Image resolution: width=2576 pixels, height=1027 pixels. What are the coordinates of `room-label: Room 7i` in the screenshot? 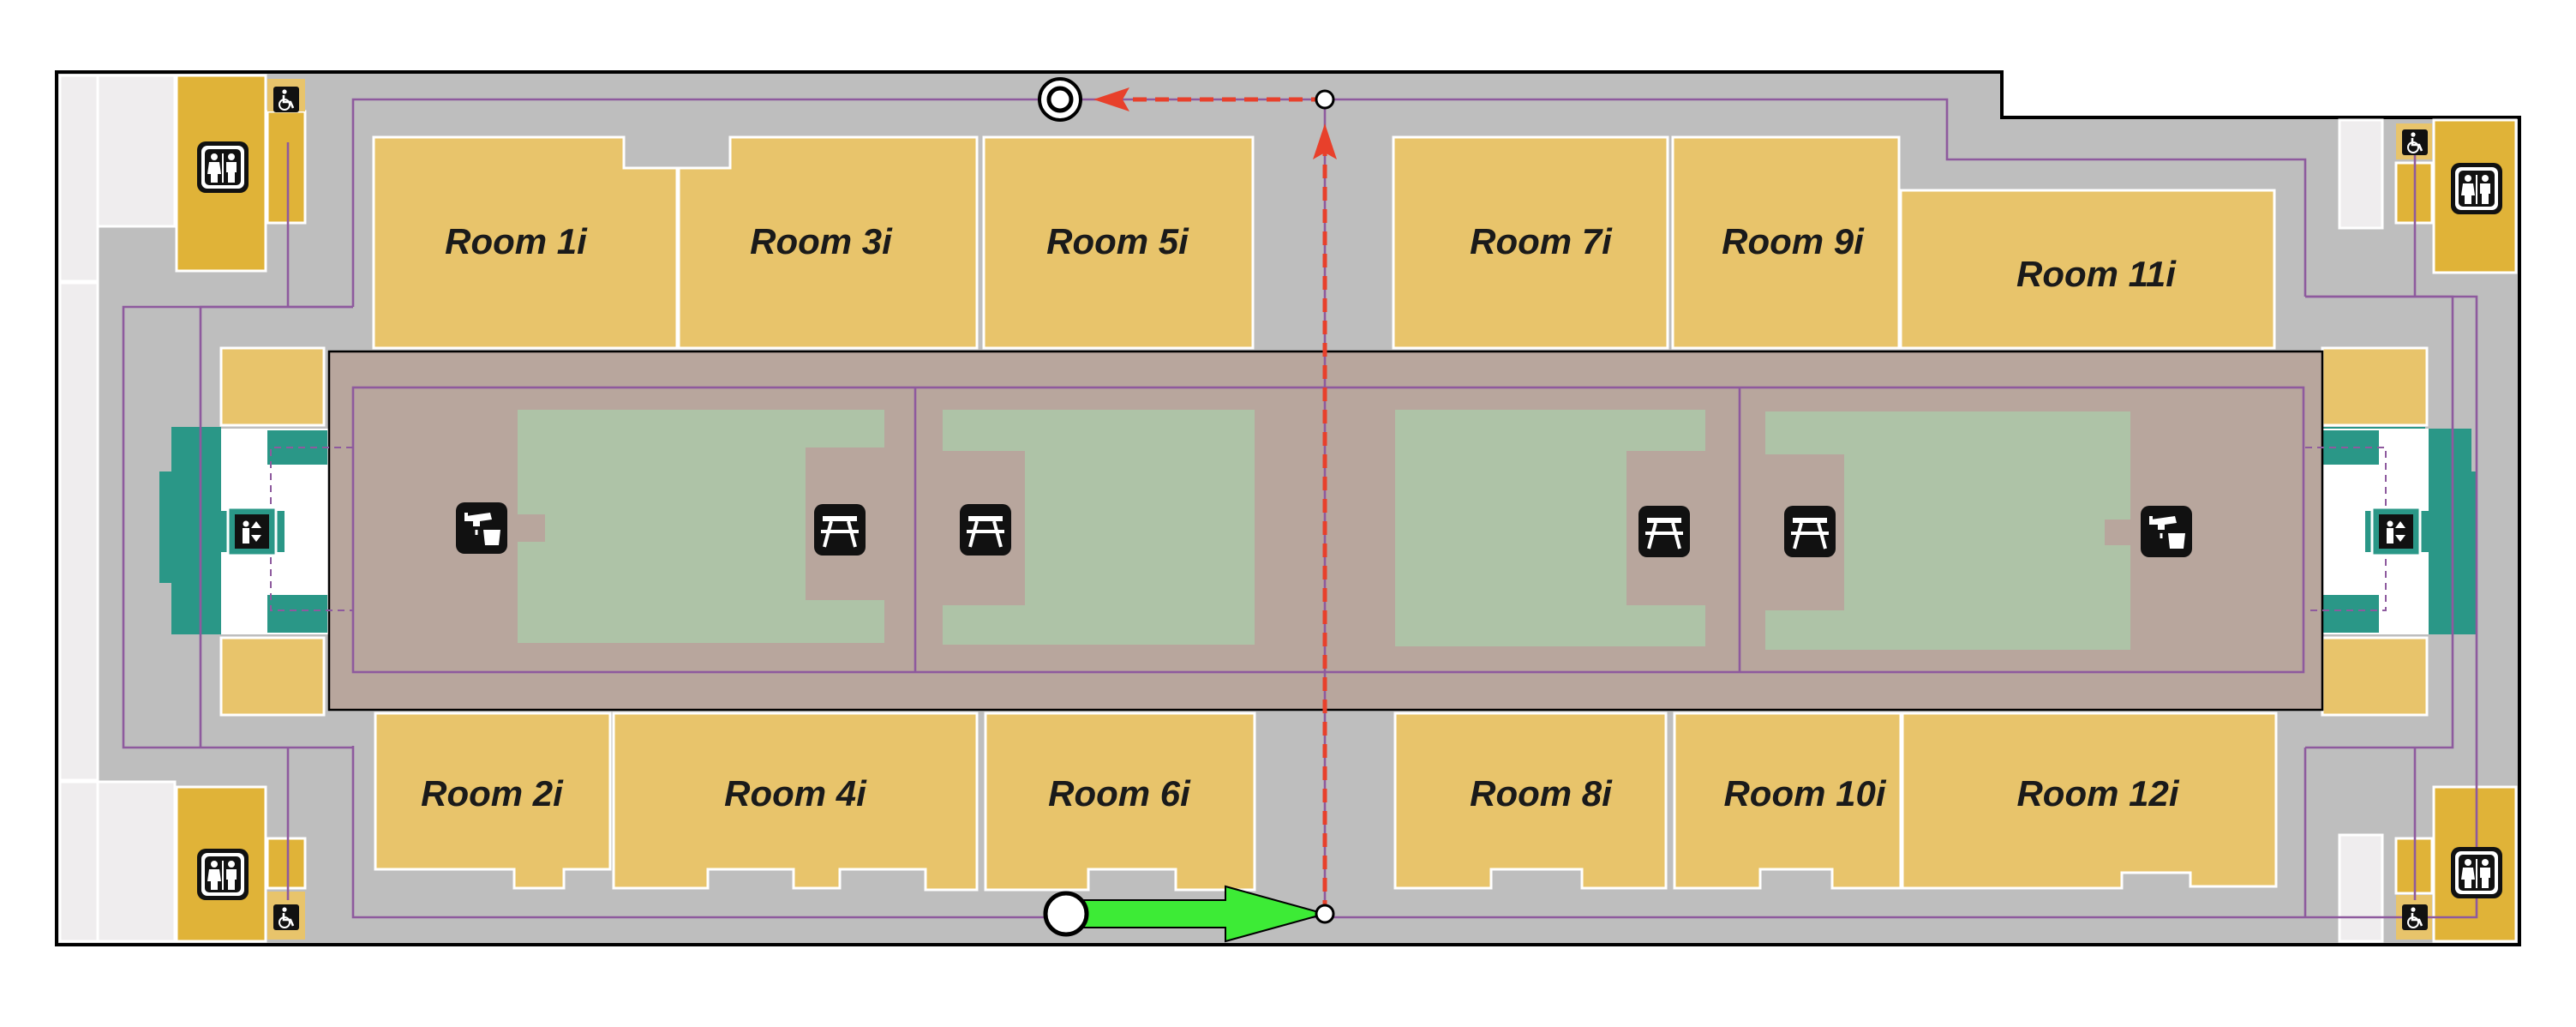 It's located at (1541, 241).